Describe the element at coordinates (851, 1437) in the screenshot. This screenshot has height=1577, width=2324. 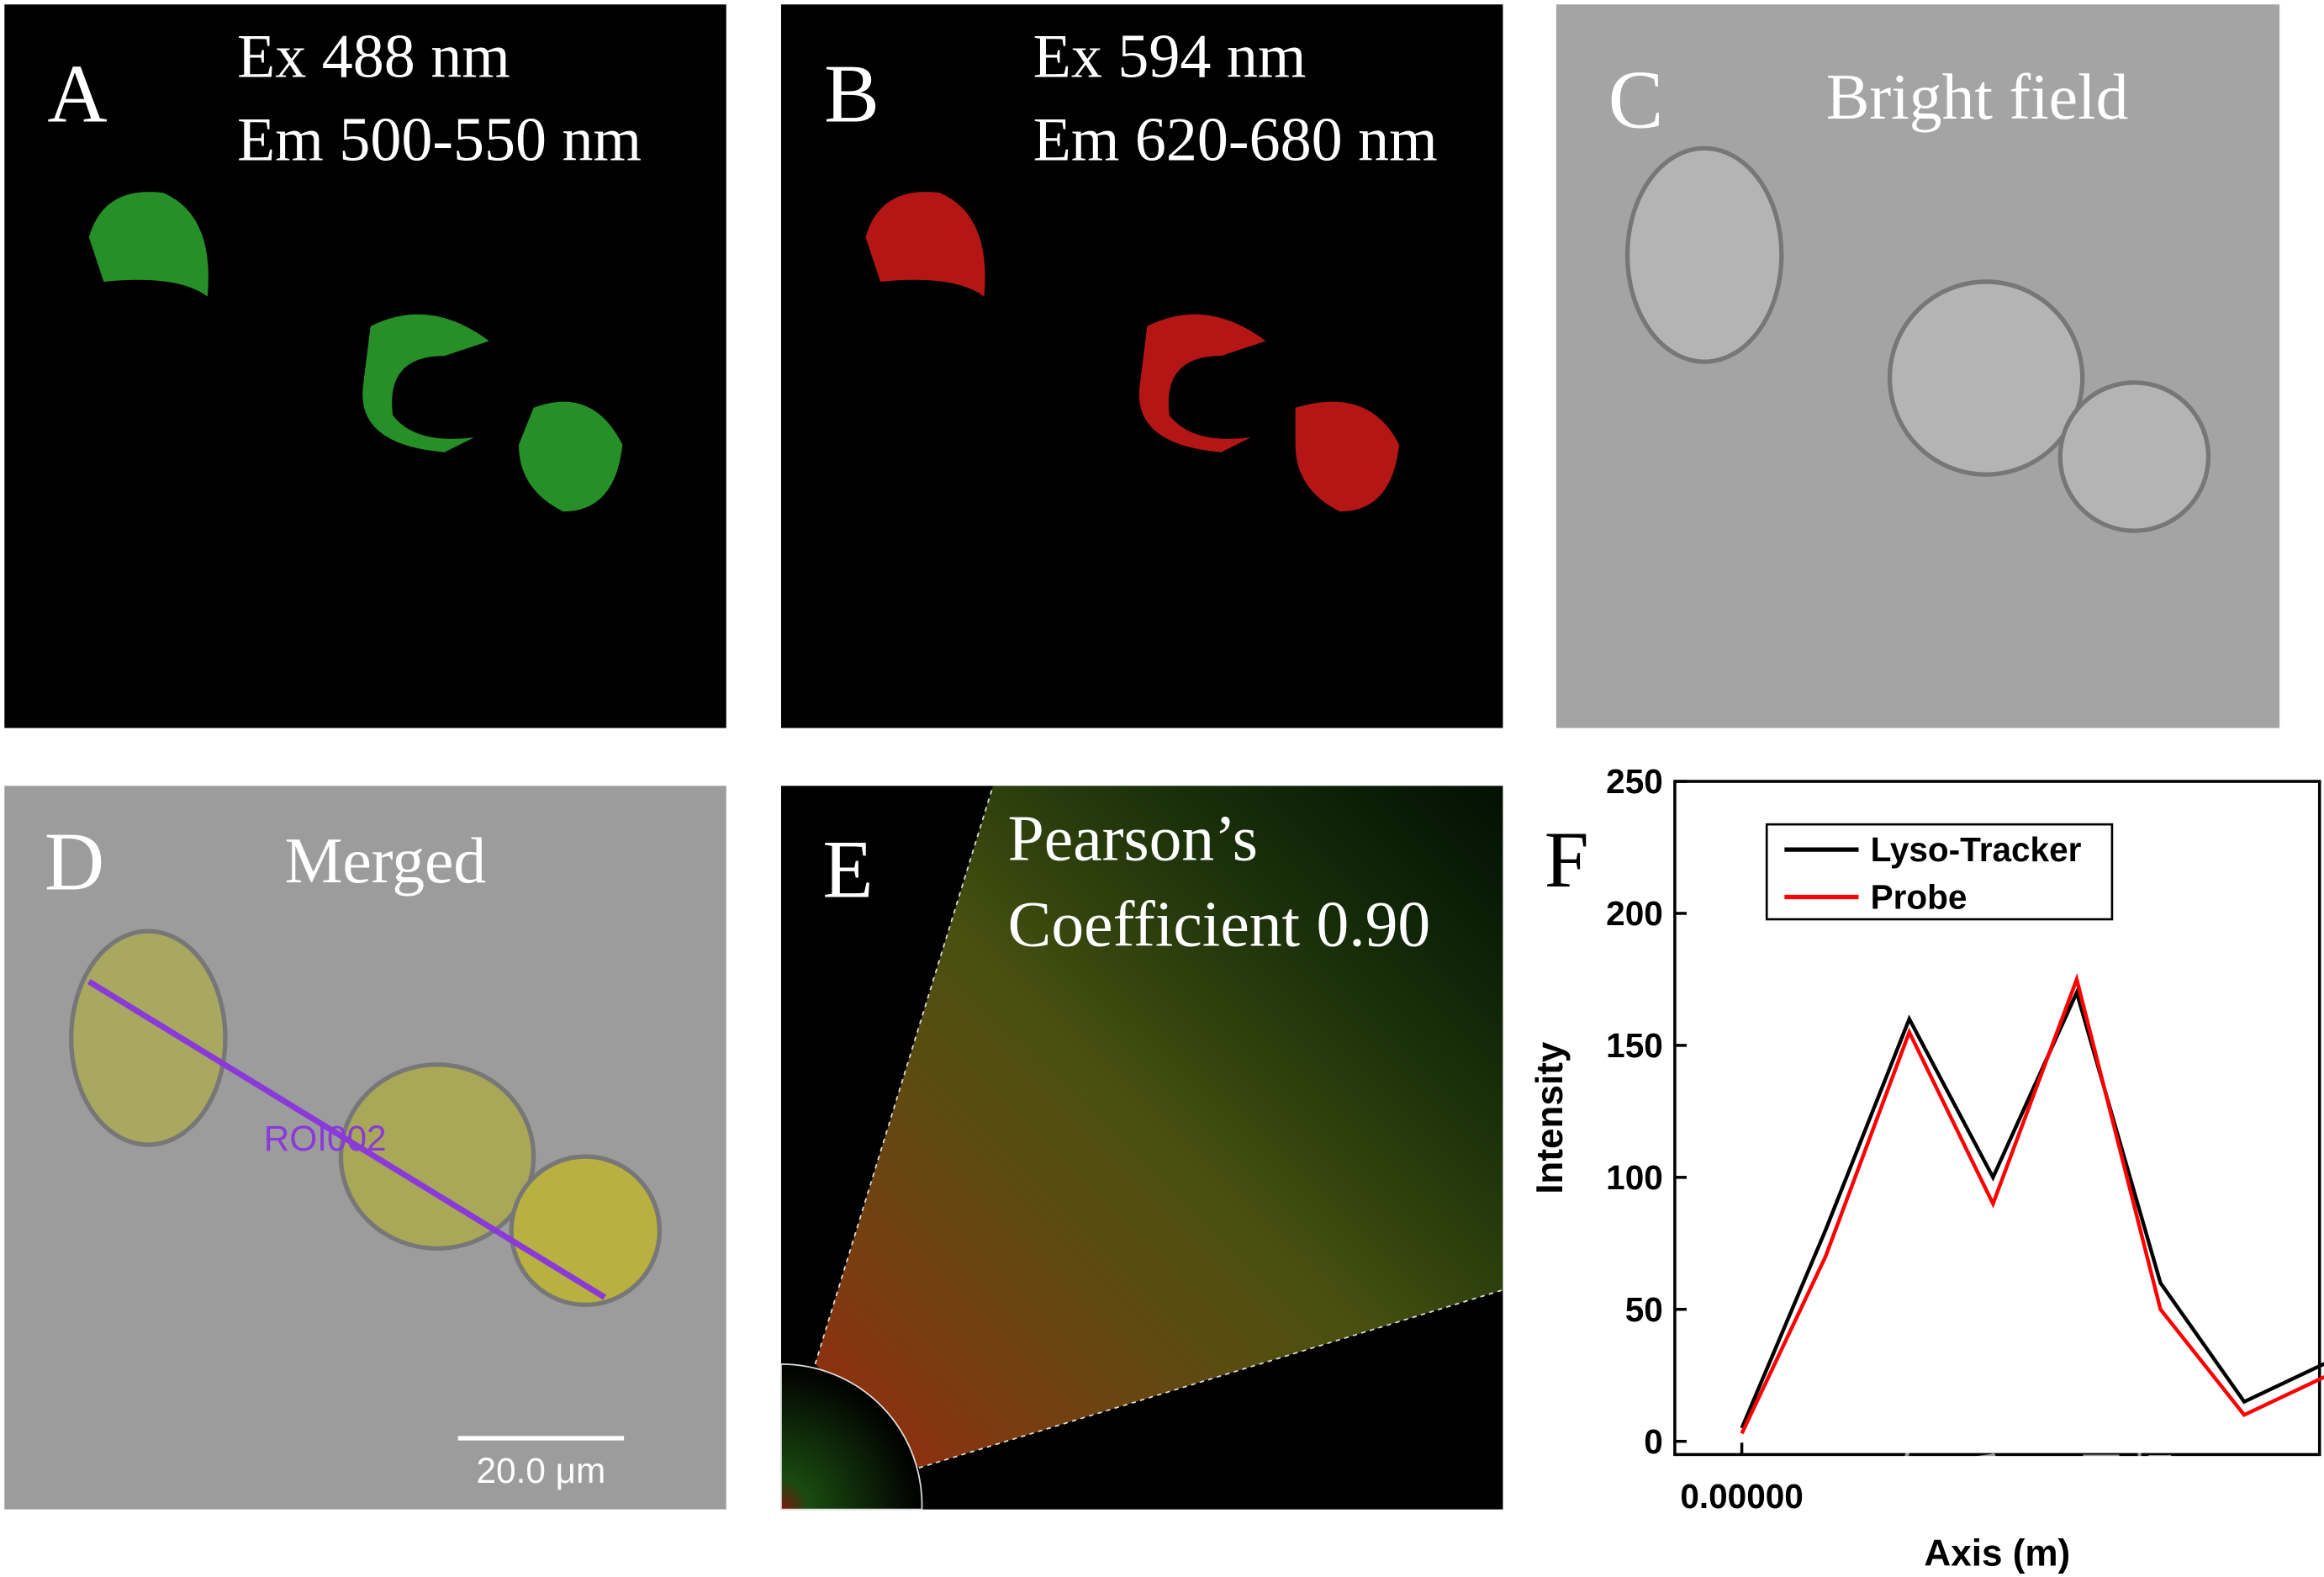
I see `threshold-arc` at that location.